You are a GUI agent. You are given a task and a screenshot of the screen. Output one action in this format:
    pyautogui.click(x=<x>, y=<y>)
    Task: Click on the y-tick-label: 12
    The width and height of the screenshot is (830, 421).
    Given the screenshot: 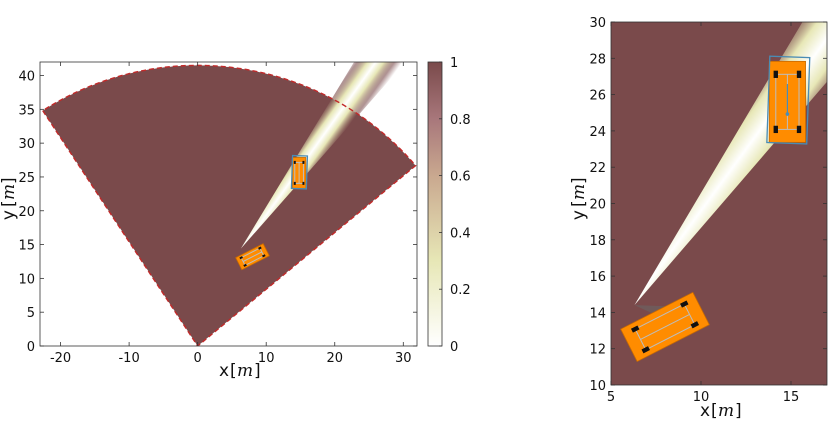 What is the action you would take?
    pyautogui.click(x=597, y=350)
    